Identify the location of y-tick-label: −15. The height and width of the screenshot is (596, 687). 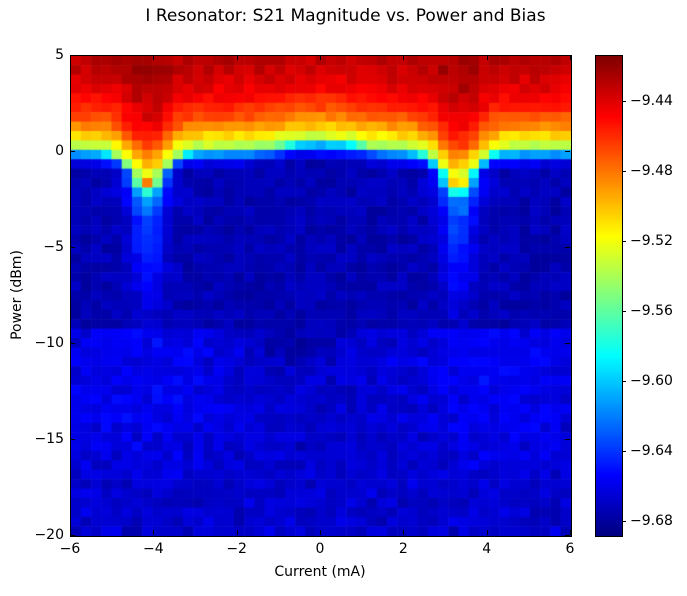
(49, 439).